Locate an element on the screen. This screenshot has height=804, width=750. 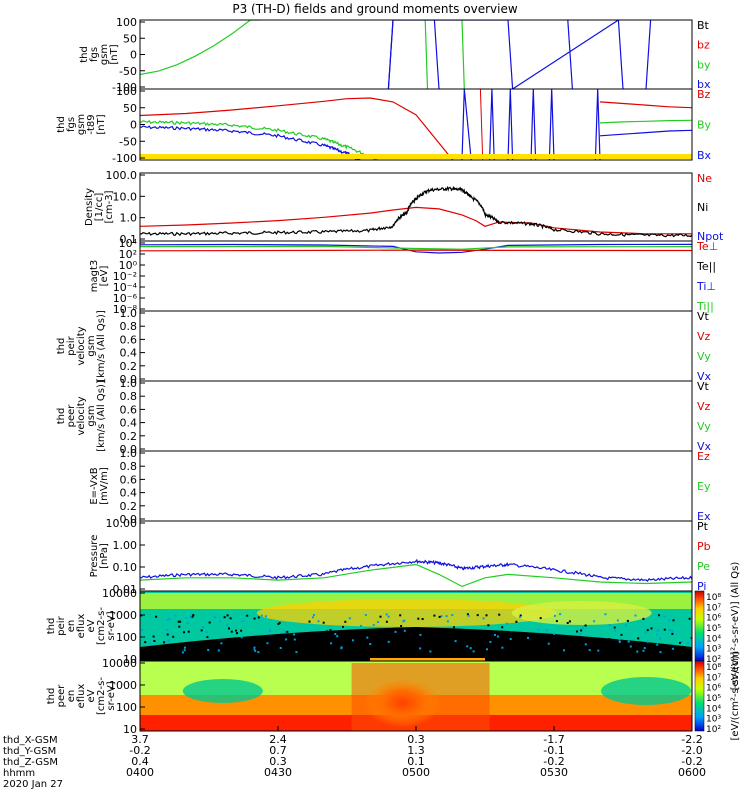
y-tick-label: 1.00 is located at coordinates (125, 545).